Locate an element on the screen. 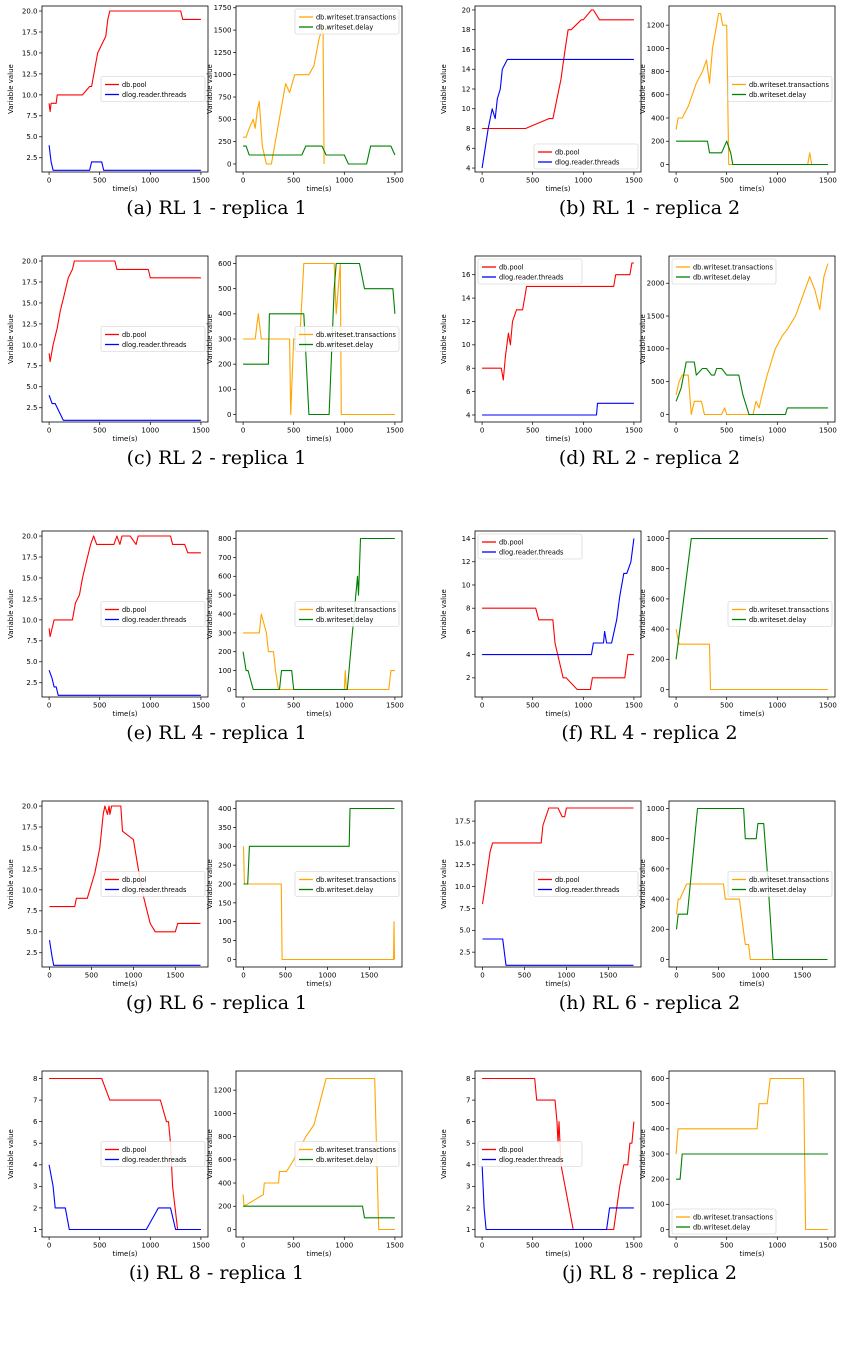 The image size is (866, 1368). y-tick-label: 6 is located at coordinates (35, 1122).